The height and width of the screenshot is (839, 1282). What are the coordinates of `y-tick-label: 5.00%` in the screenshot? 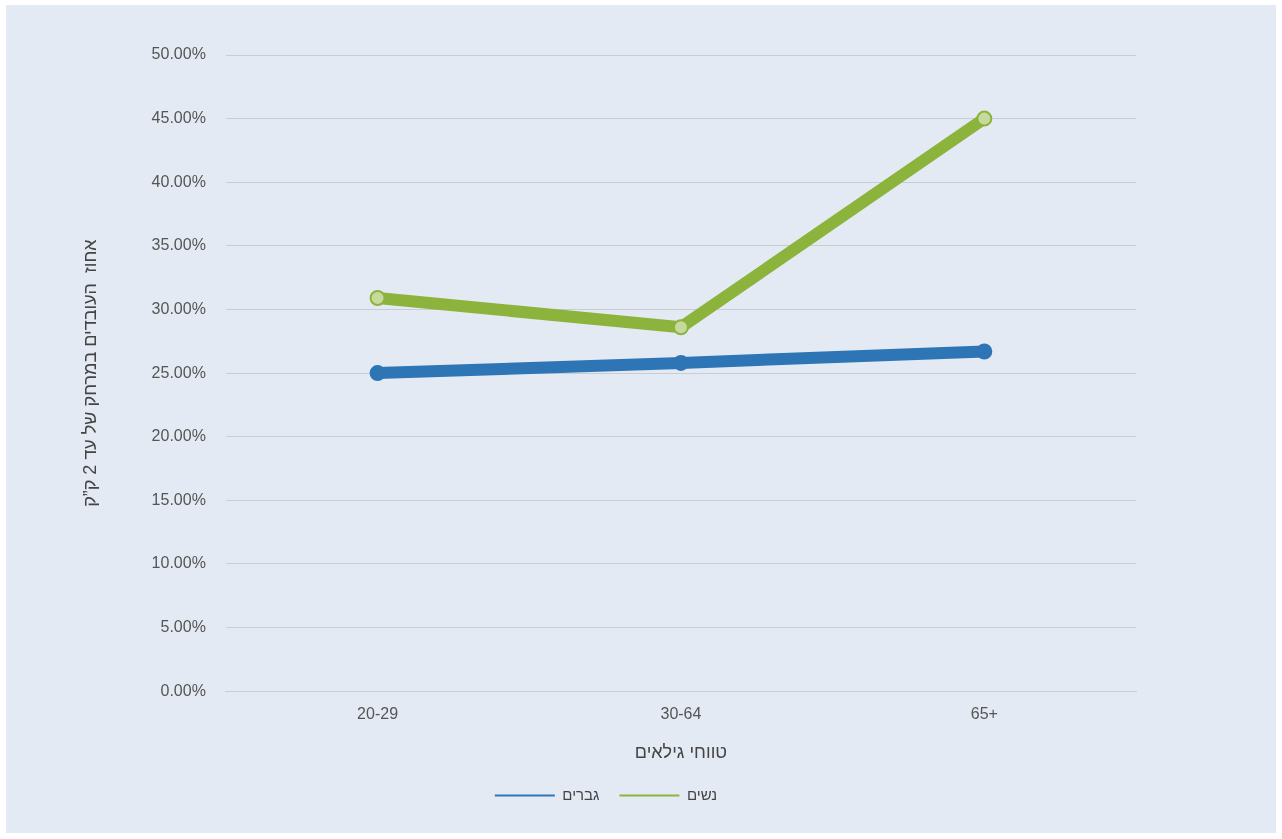 It's located at (183, 626).